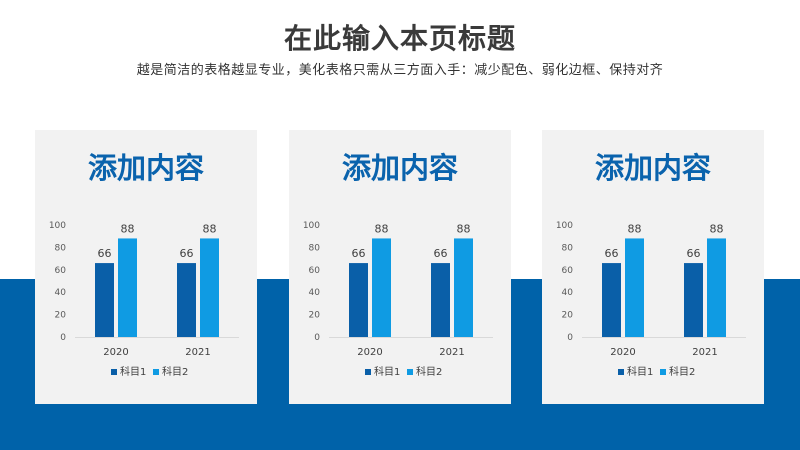 The width and height of the screenshot is (800, 450). I want to click on page-subtitle: 越是简洁的表格越显专业，美化表格只需从三方面入手：减少配色、弱化边框、保持对齐, so click(400, 70).